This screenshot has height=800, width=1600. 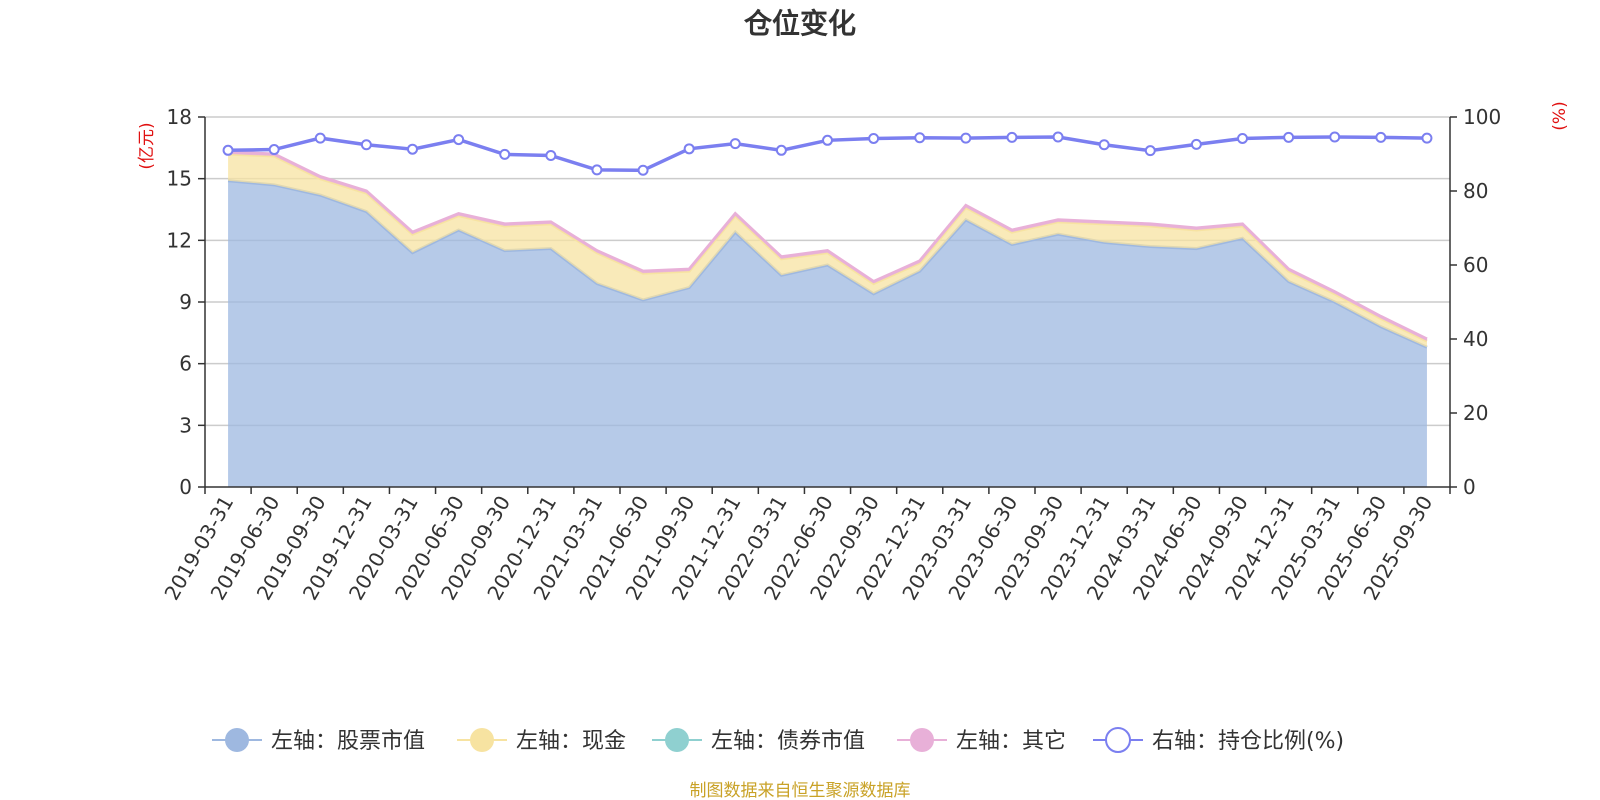 I want to click on legend-label: 右轴：持仓比例(%), so click(x=1248, y=741).